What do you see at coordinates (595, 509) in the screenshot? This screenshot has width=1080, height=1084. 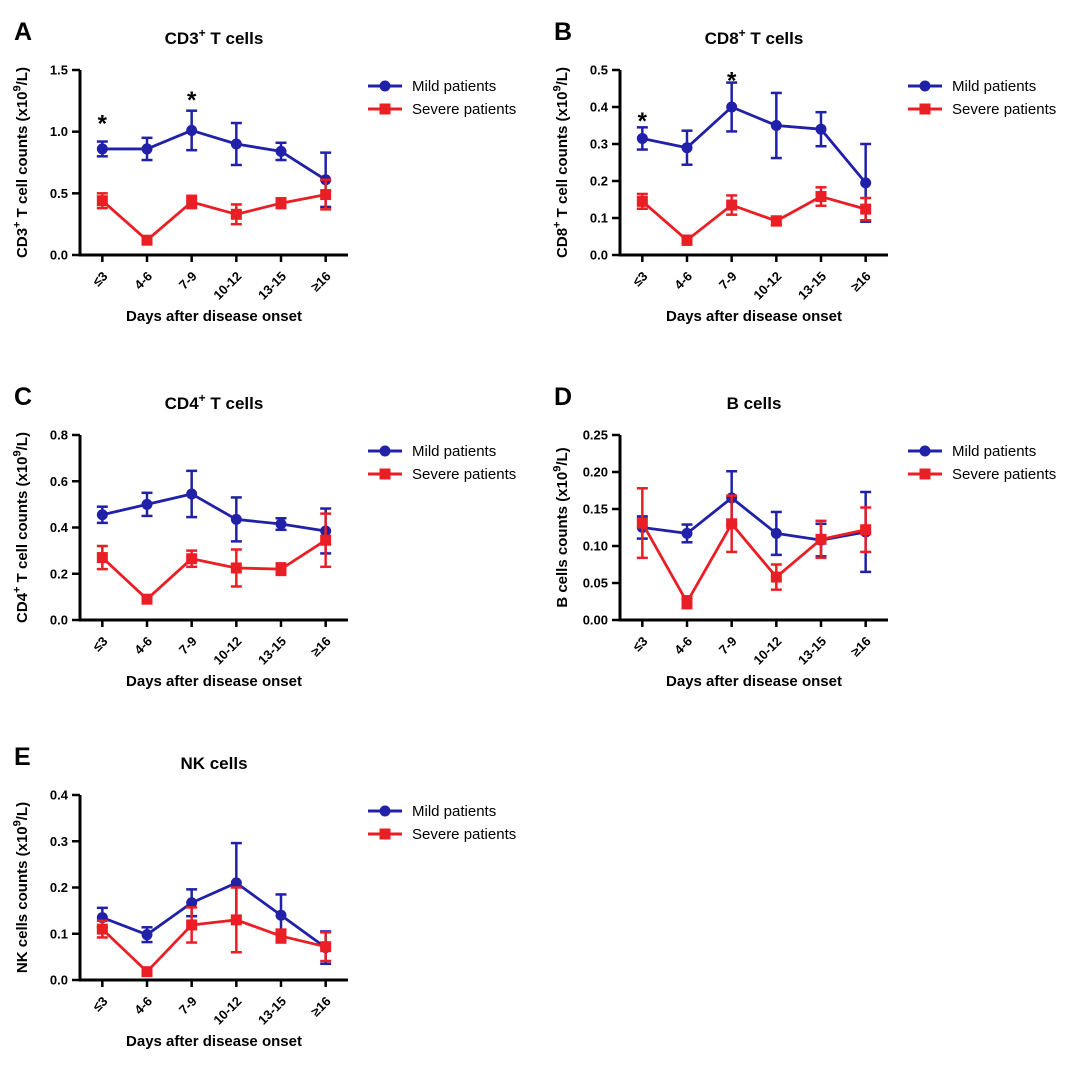 I see `y-tick-label: 0.15` at bounding box center [595, 509].